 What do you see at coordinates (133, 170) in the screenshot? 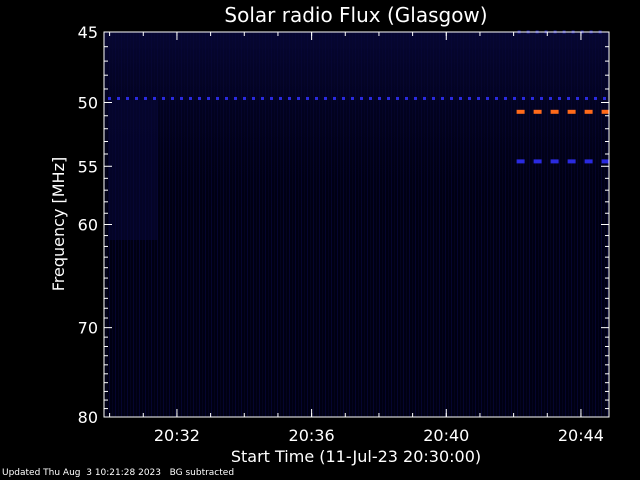
I see `left-glow-region` at bounding box center [133, 170].